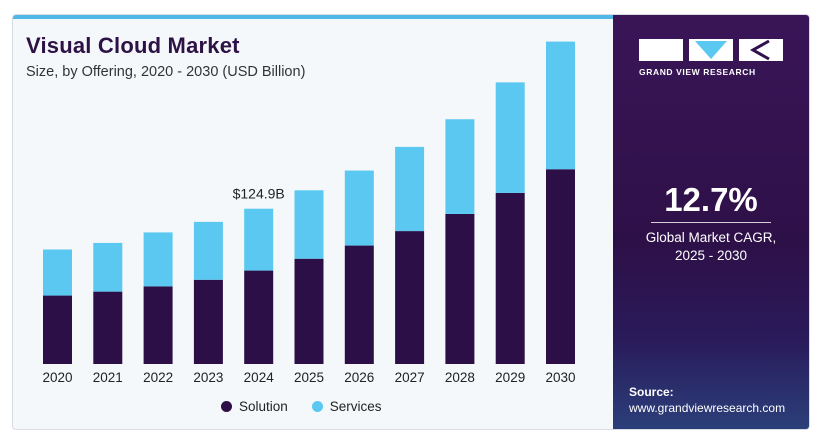  I want to click on bar-solution-2026, so click(359, 304).